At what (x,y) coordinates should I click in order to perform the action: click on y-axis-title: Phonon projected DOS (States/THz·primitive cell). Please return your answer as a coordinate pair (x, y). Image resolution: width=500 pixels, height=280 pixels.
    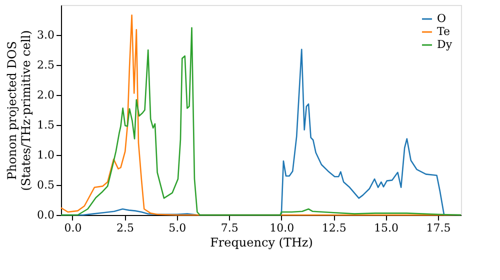
    Looking at the image, I should click on (19, 110).